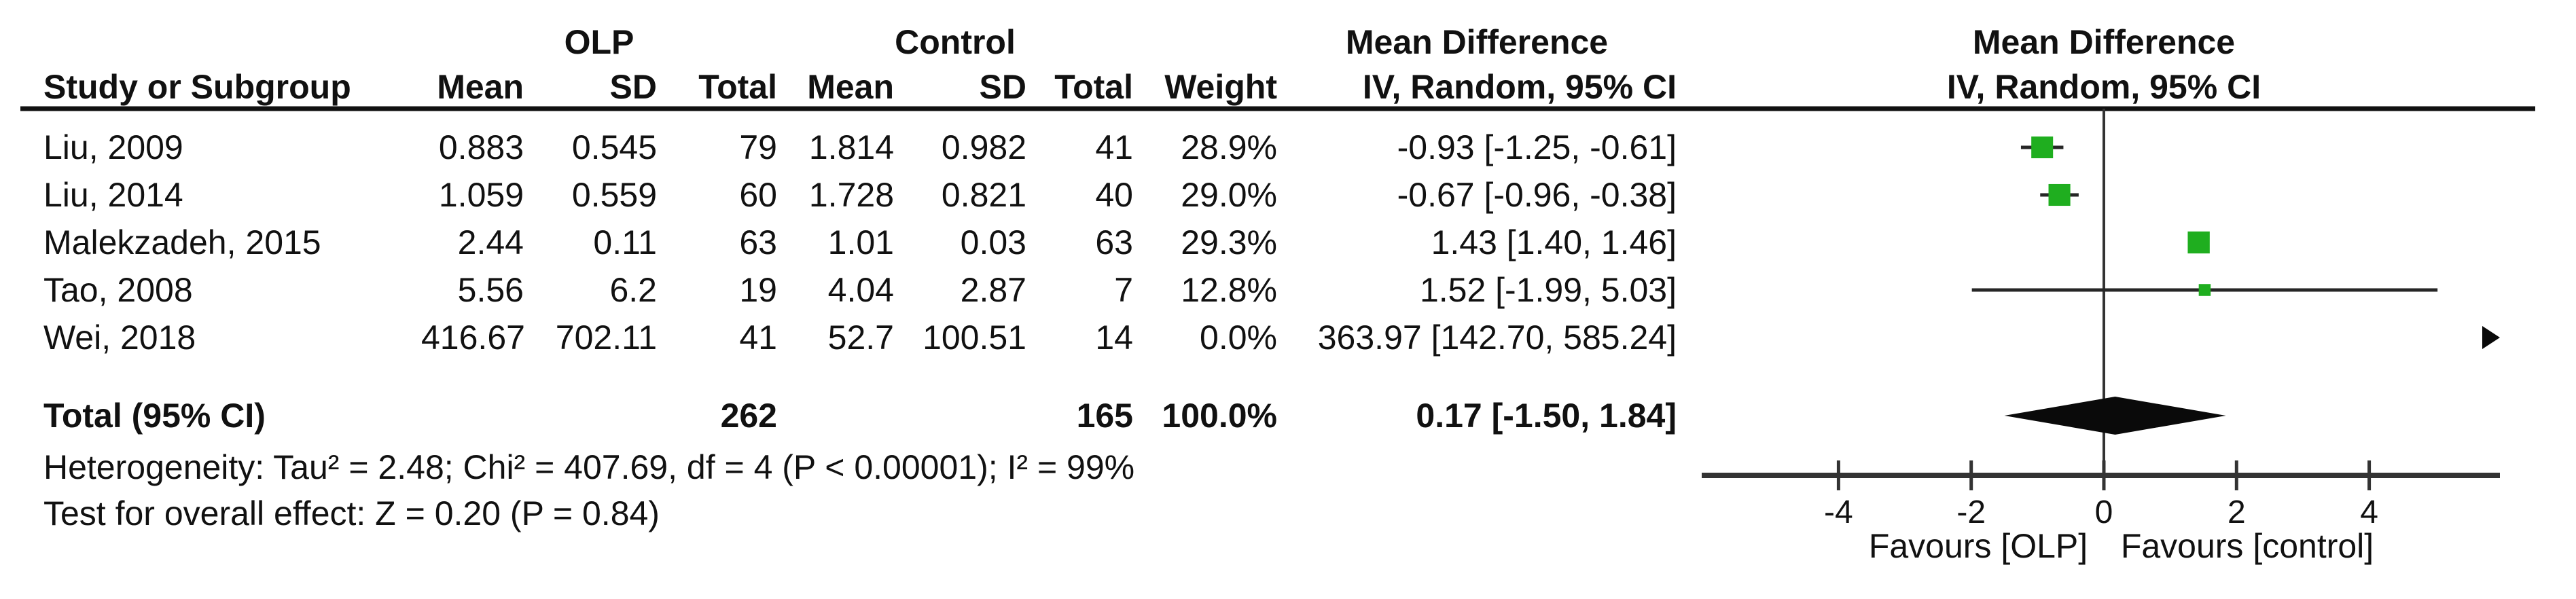 This screenshot has height=599, width=2576. Describe the element at coordinates (993, 290) in the screenshot. I see `control-sd: 2.87` at that location.